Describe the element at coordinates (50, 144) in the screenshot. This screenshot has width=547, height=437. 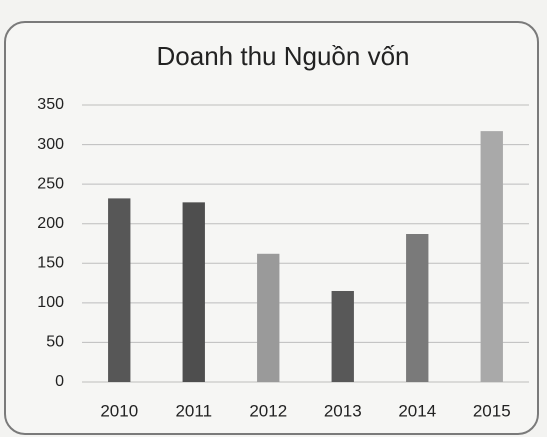
I see `y-tick-label: 300` at that location.